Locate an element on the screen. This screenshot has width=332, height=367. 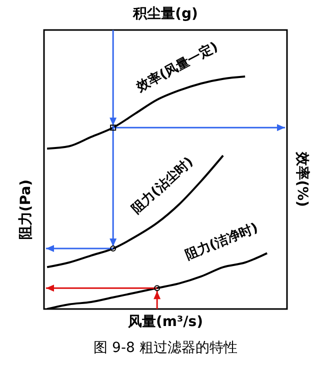
x-axis-title: 风量(m³/s) is located at coordinates (165, 322).